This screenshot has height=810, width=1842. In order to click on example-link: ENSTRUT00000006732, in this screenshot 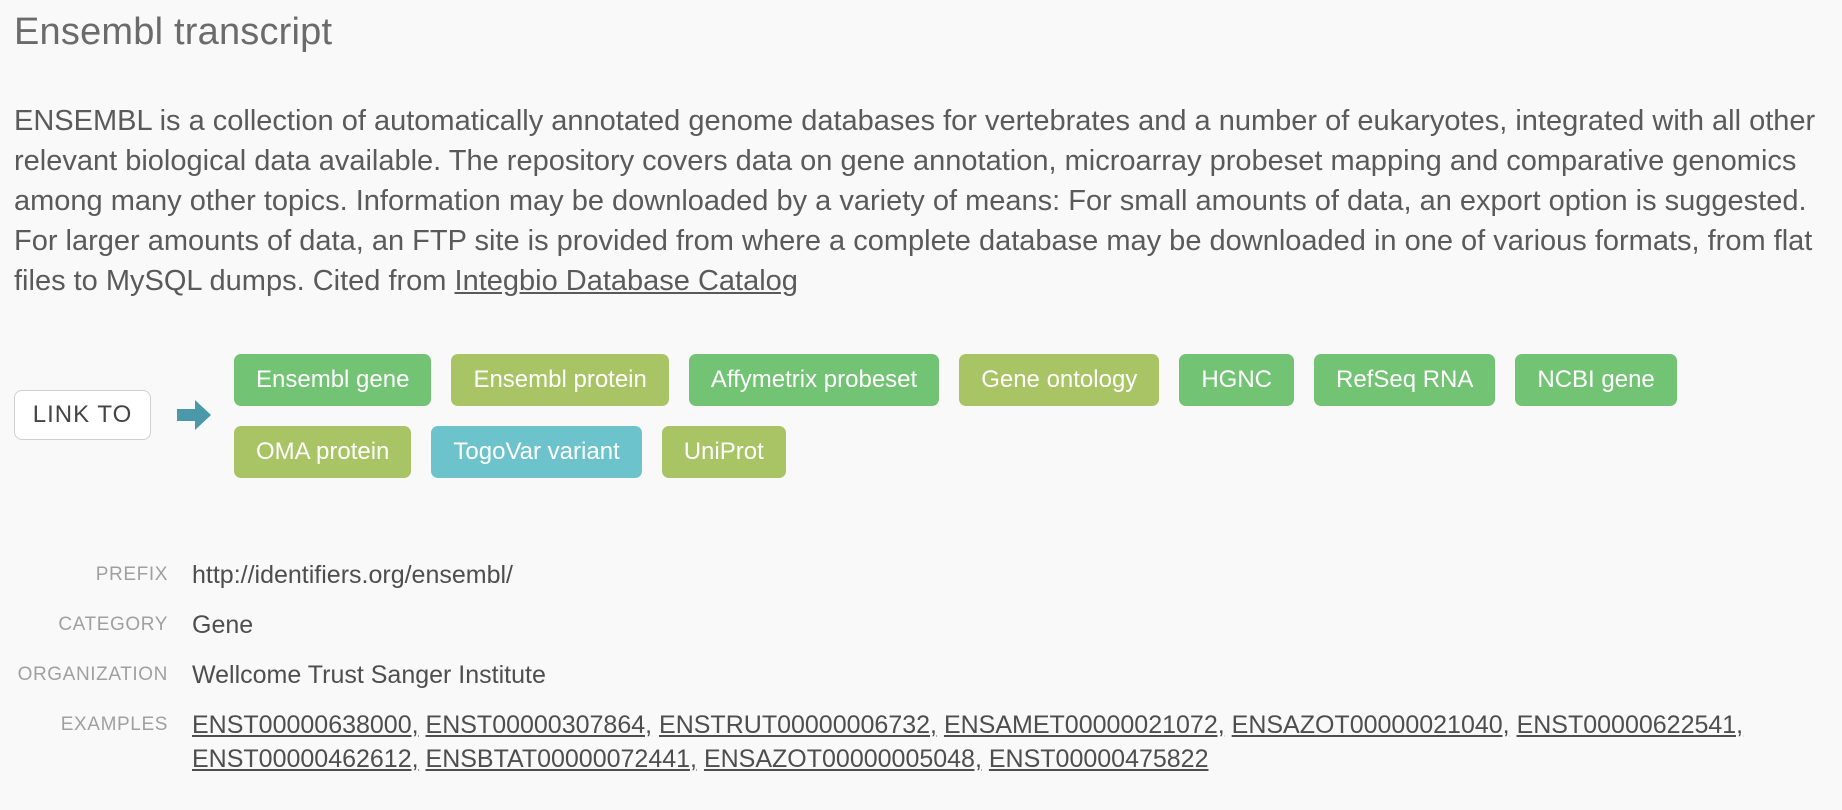, I will do `click(798, 725)`.